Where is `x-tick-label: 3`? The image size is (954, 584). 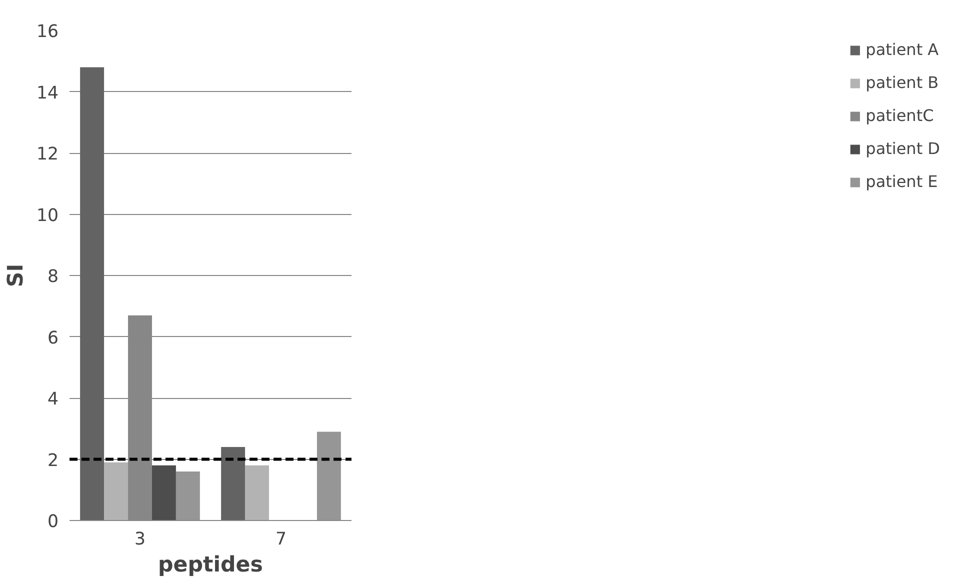 x-tick-label: 3 is located at coordinates (140, 540).